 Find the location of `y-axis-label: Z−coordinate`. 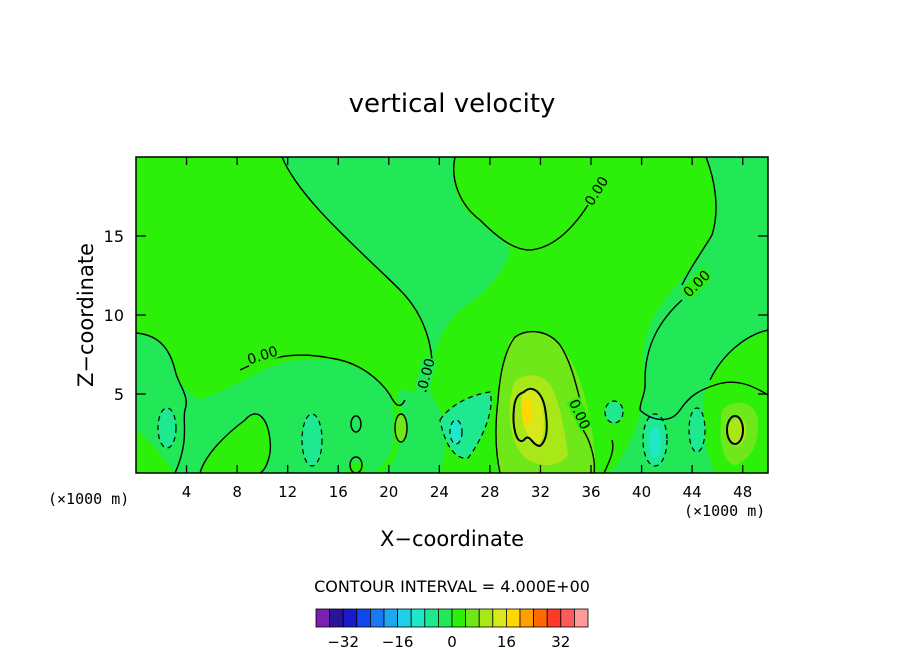

y-axis-label: Z−coordinate is located at coordinates (86, 315).